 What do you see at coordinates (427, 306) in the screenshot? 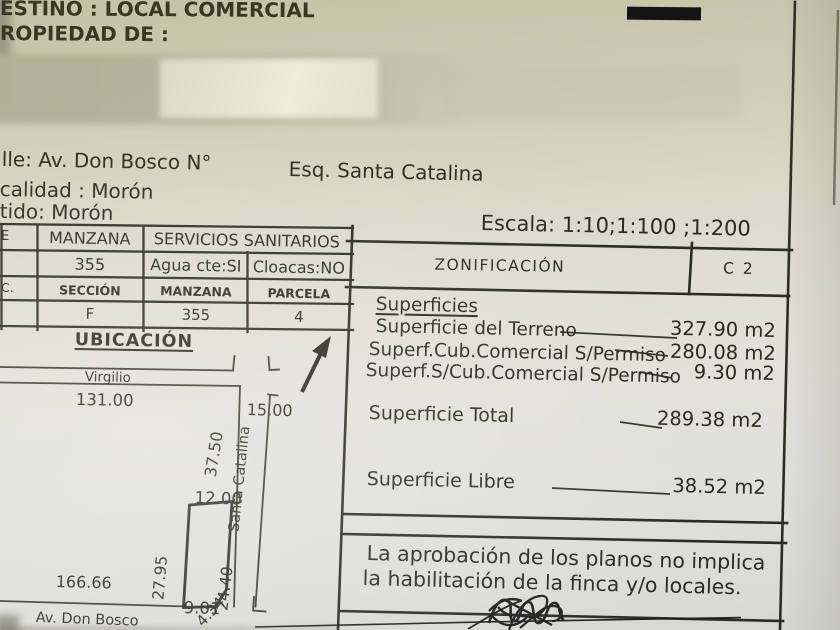
I see `superficies-title: Superficies` at bounding box center [427, 306].